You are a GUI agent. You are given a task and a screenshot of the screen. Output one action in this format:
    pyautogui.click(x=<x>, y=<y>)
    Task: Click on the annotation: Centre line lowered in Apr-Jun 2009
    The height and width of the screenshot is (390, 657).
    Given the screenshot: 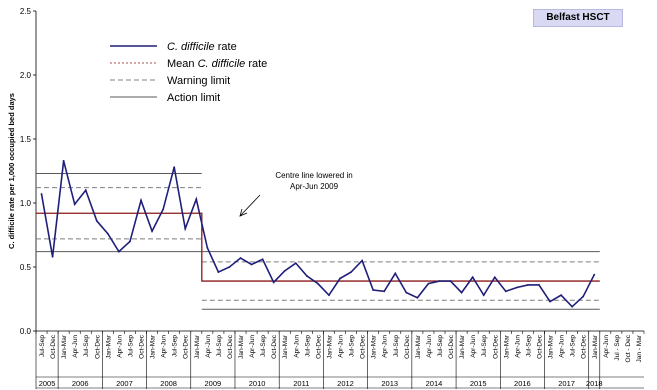 What is the action you would take?
    pyautogui.click(x=296, y=194)
    